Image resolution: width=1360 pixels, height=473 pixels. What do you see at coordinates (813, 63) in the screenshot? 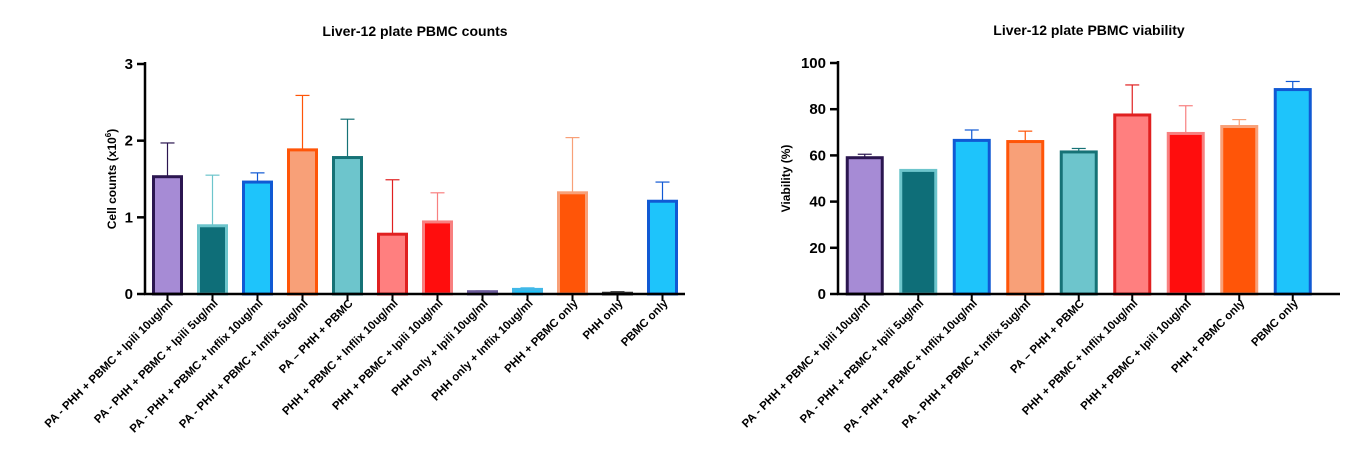
I see `y-tick-label: 100` at bounding box center [813, 63].